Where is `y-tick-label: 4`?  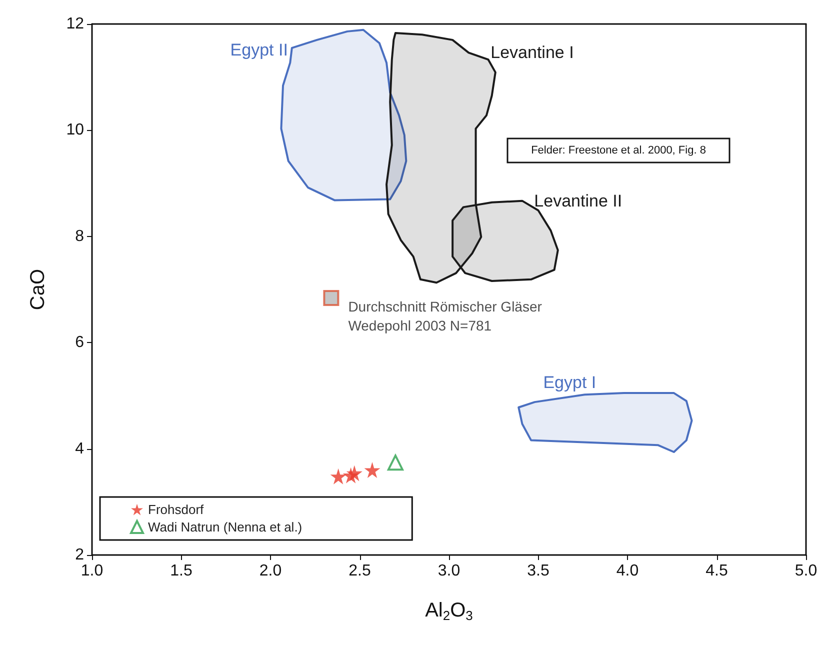
y-tick-label: 4 is located at coordinates (79, 449).